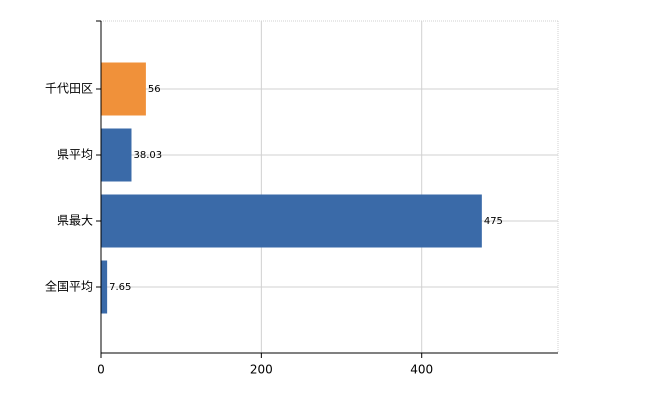 This screenshot has height=400, width=650. Describe the element at coordinates (75, 155) in the screenshot. I see `y-tick-label: 県平均` at that location.